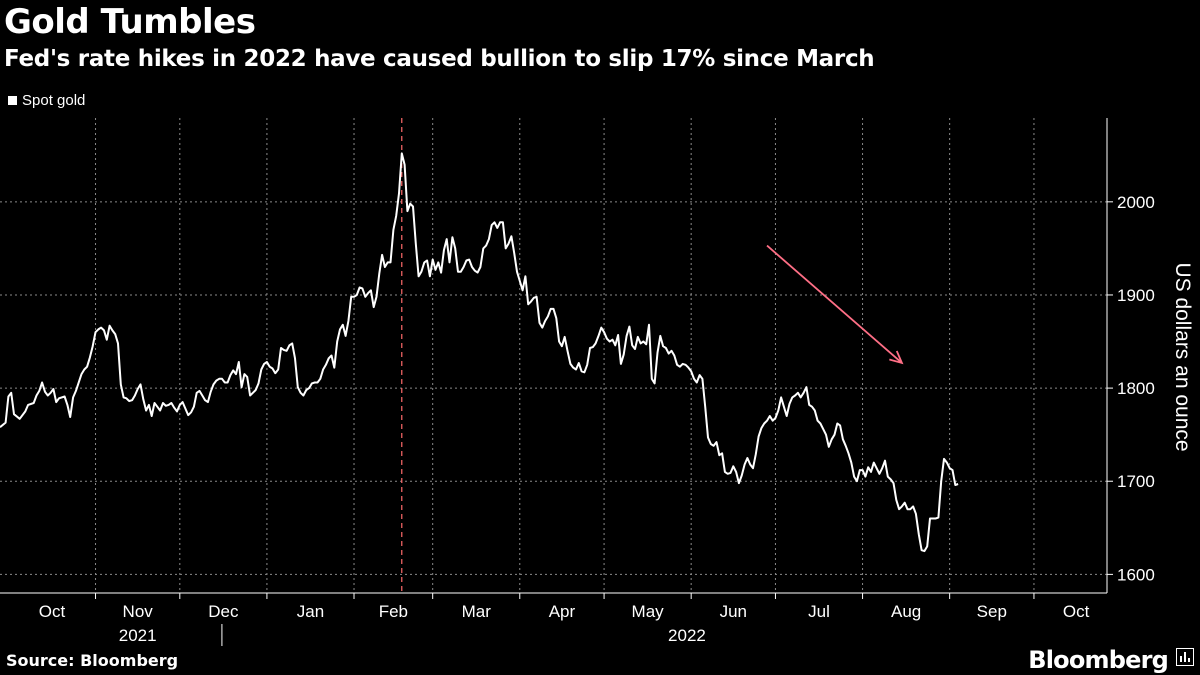  What do you see at coordinates (562, 611) in the screenshot?
I see `x-tick-label: Apr` at bounding box center [562, 611].